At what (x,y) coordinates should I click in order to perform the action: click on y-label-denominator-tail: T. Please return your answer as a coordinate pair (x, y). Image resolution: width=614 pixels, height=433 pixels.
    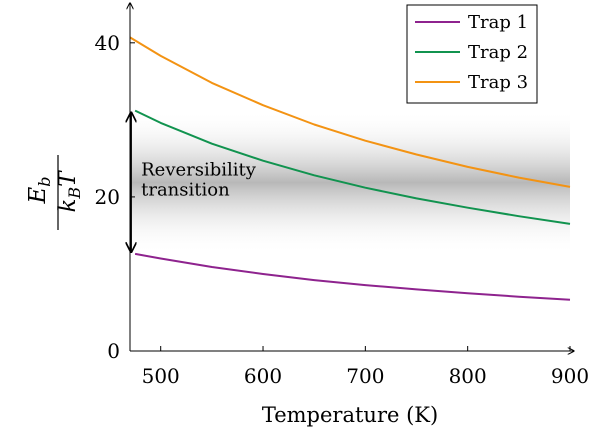
    Looking at the image, I should click on (68, 178).